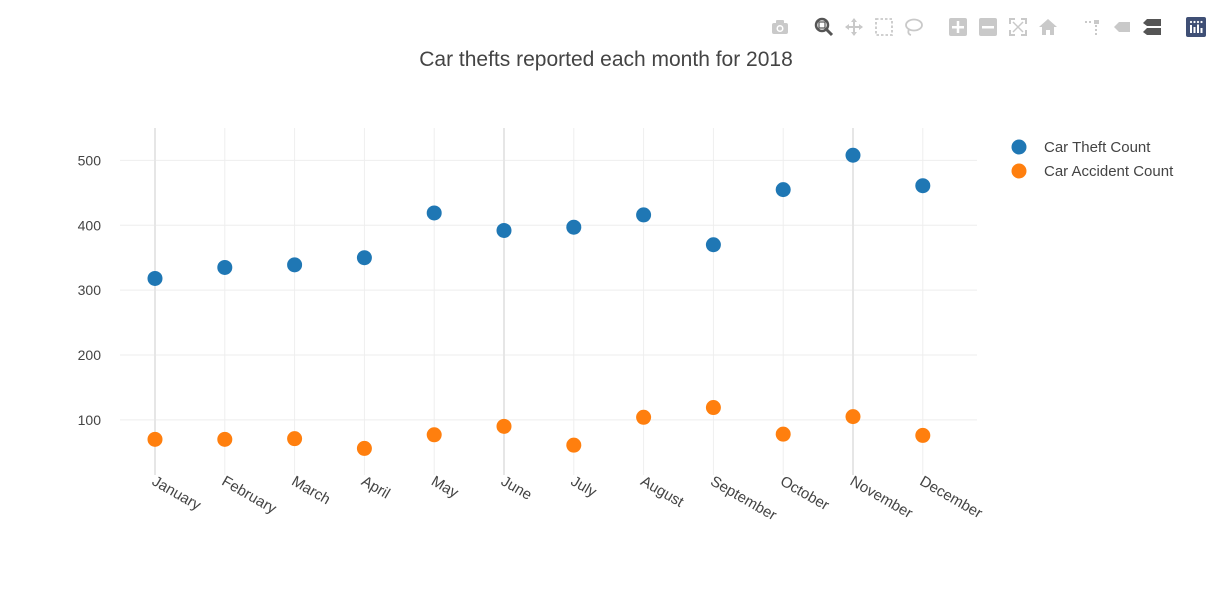 Image resolution: width=1229 pixels, height=593 pixels. Describe the element at coordinates (743, 498) in the screenshot. I see `x-tick-label: September` at that location.